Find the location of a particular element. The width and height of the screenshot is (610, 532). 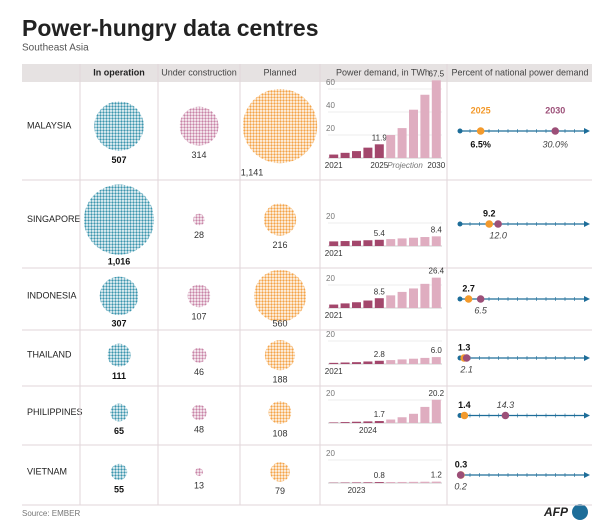

count-label: 560 is located at coordinates (279, 323).